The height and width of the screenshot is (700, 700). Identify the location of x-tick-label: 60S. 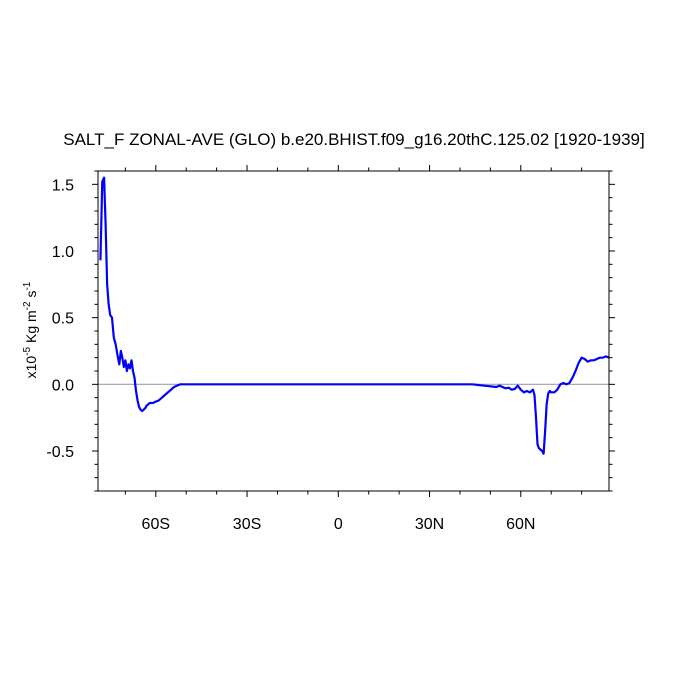
(156, 524).